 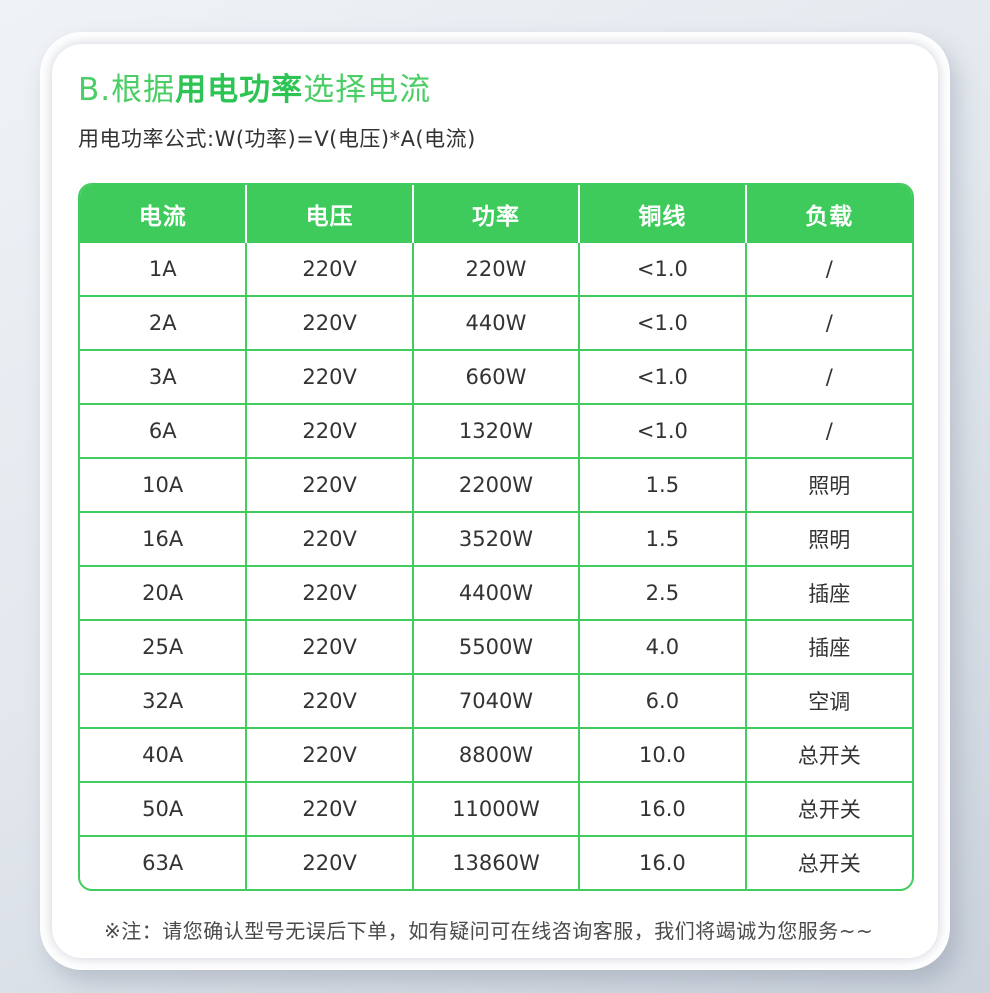 I want to click on table-cell: 2.5, so click(x=662, y=593).